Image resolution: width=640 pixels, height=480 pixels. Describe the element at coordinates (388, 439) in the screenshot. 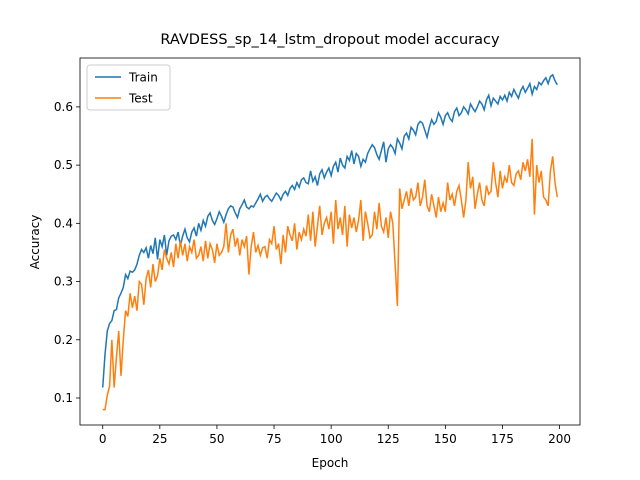

I see `x-tick-label: 125` at that location.